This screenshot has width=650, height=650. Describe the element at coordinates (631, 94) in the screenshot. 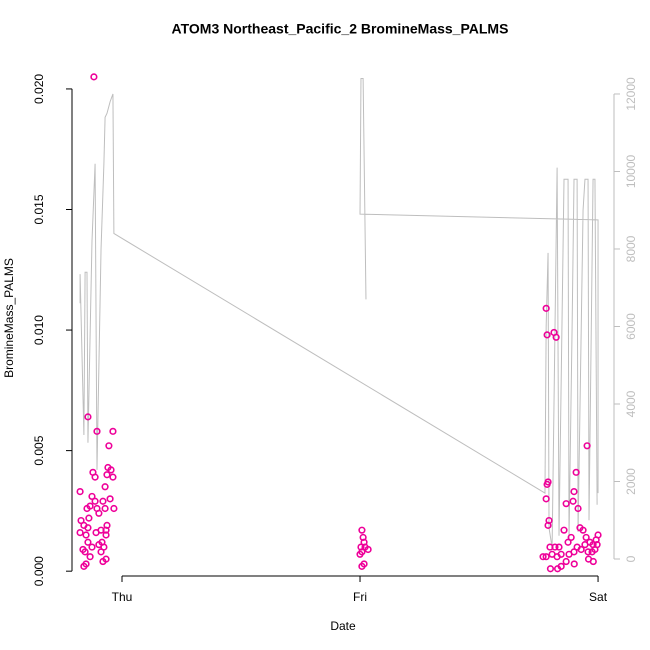

I see `y2-tick-label: 12000` at that location.